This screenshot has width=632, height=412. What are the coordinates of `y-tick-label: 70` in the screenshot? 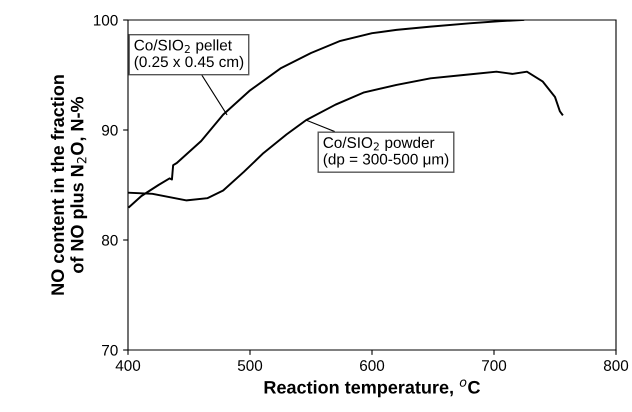 It's located at (110, 350).